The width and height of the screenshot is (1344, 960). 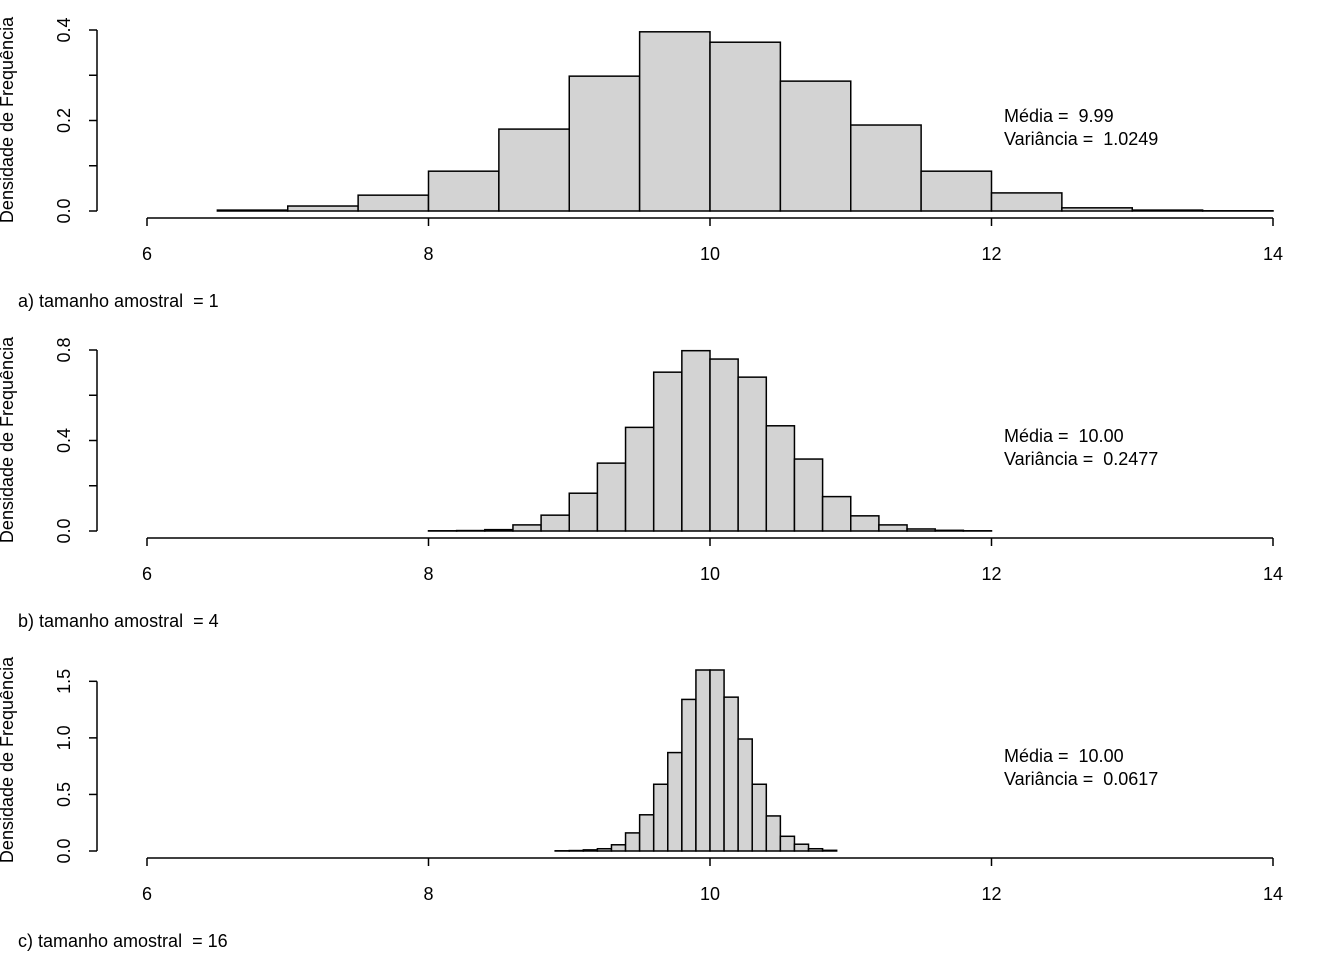 What do you see at coordinates (64, 681) in the screenshot?
I see `y-tick-label: 1.5` at bounding box center [64, 681].